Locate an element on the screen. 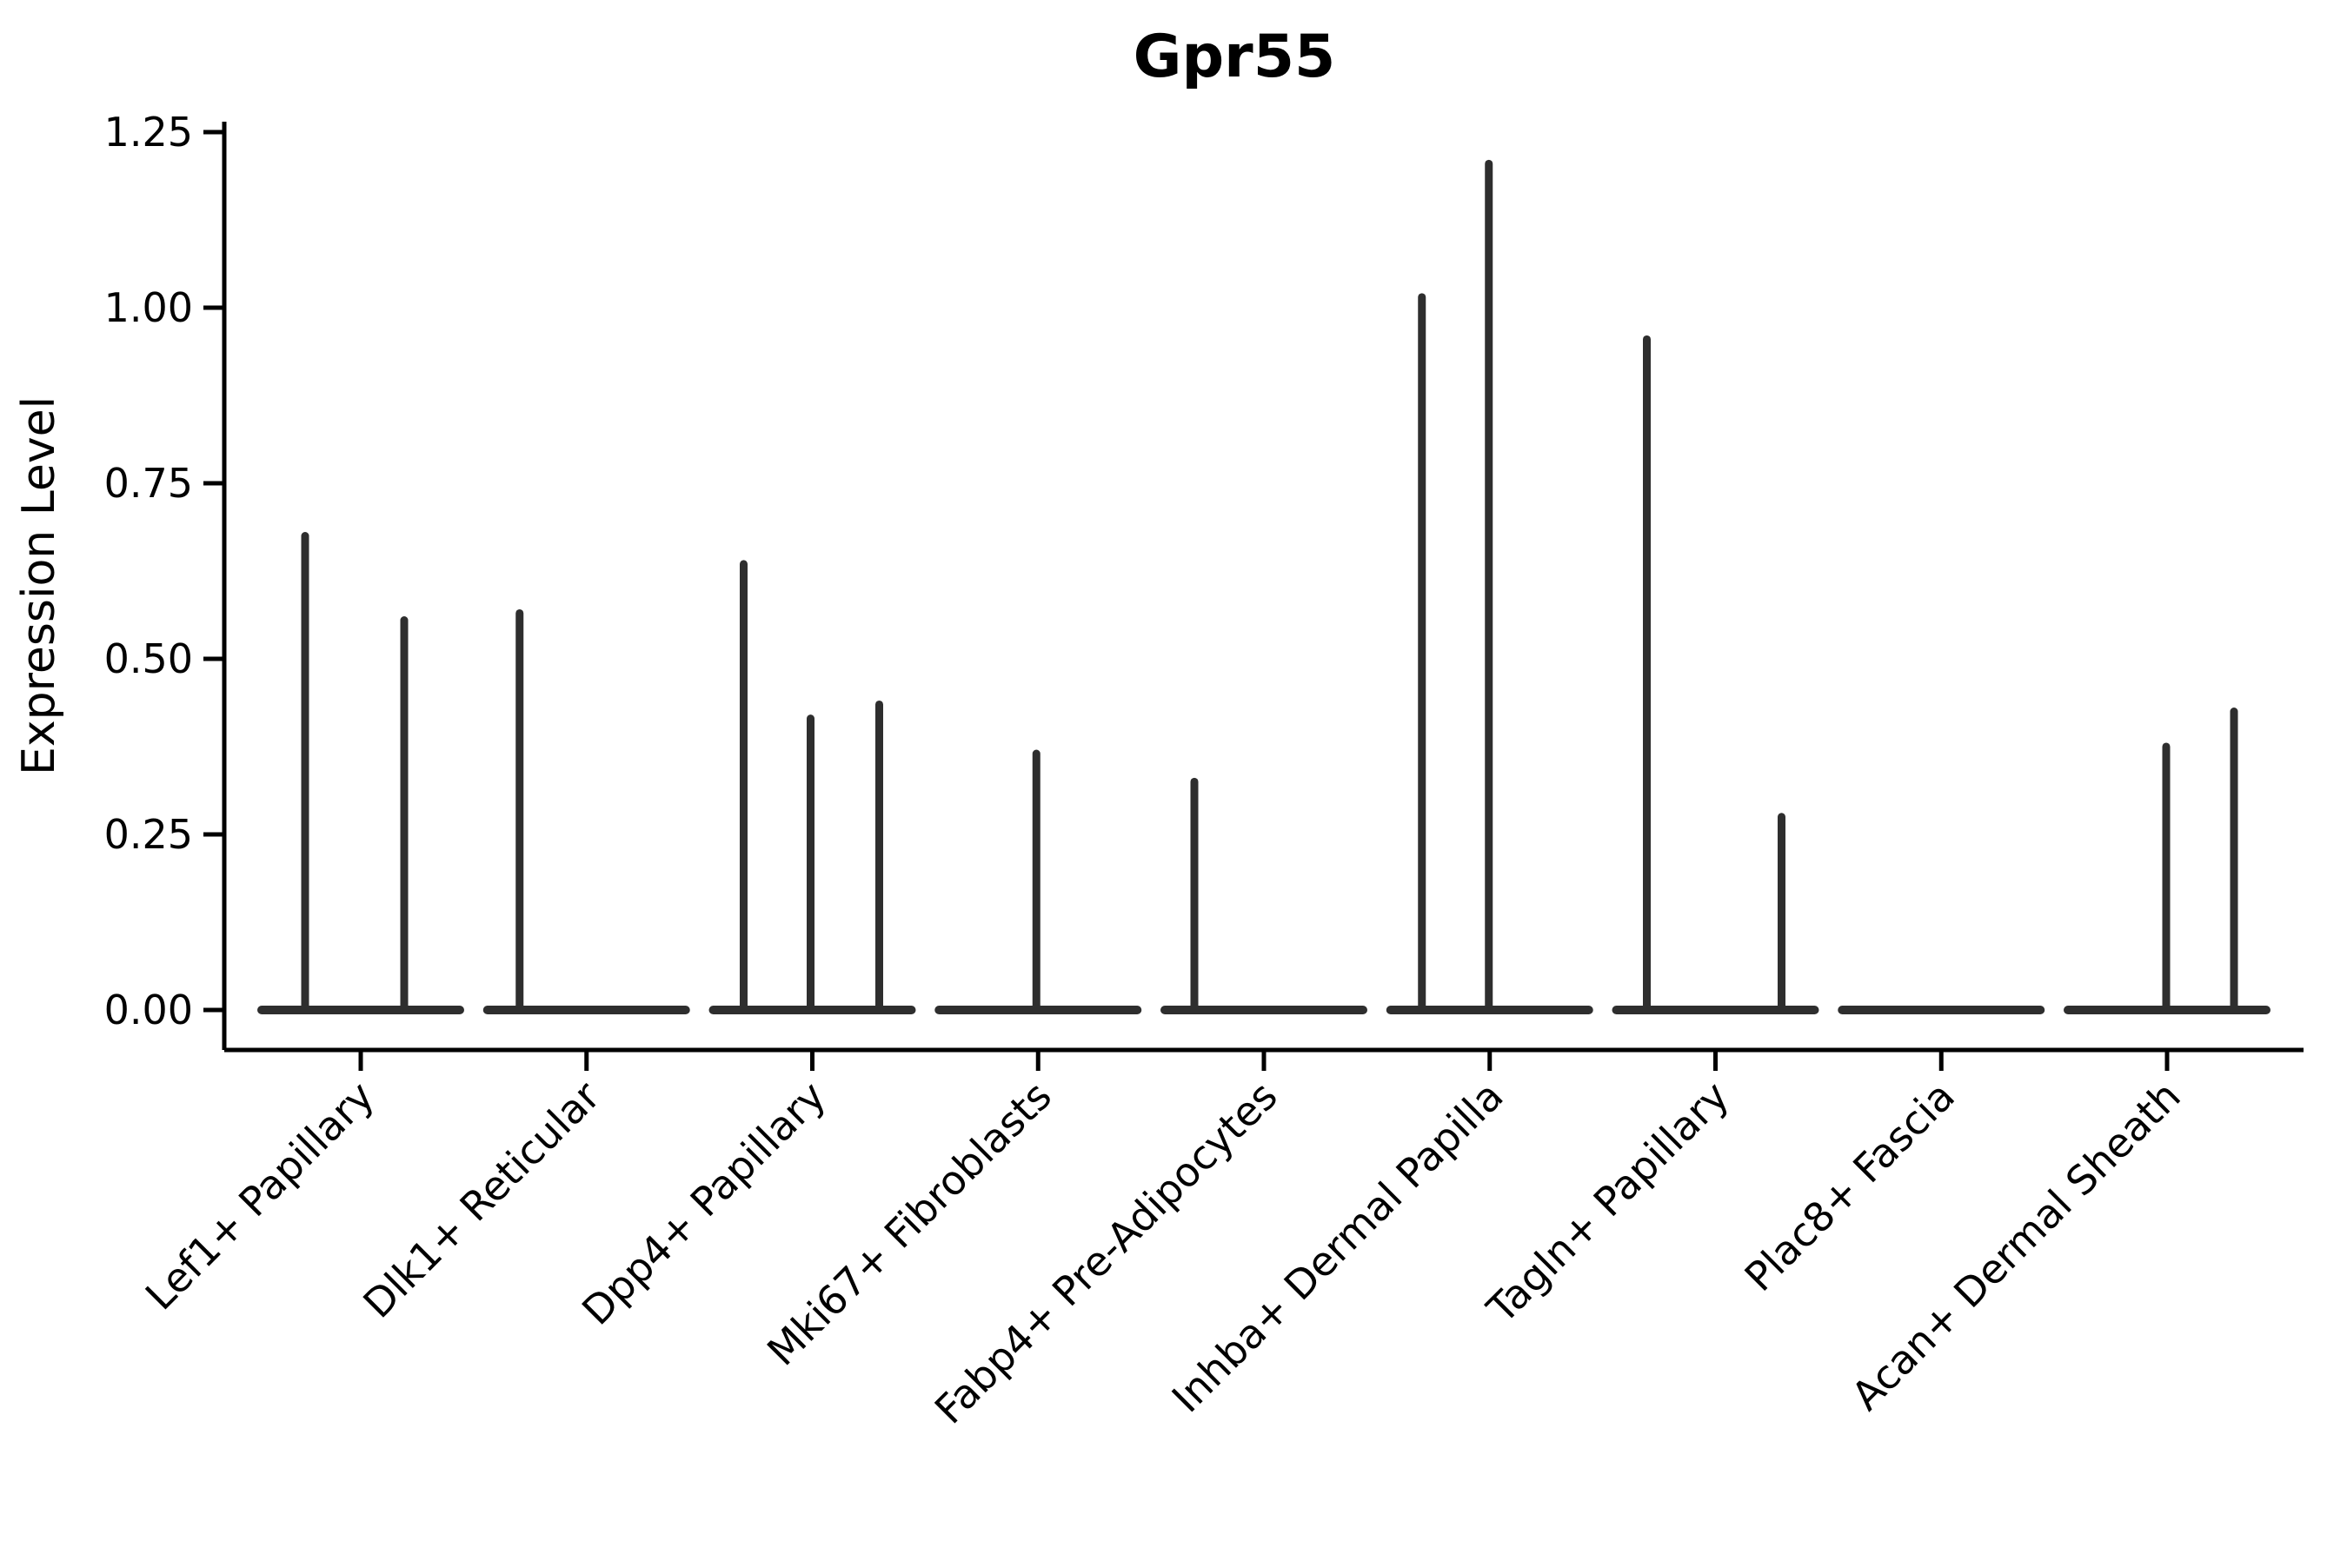 The height and width of the screenshot is (1568, 2347). x-tick-label: Plac8+ Fascia is located at coordinates (1850, 1186).